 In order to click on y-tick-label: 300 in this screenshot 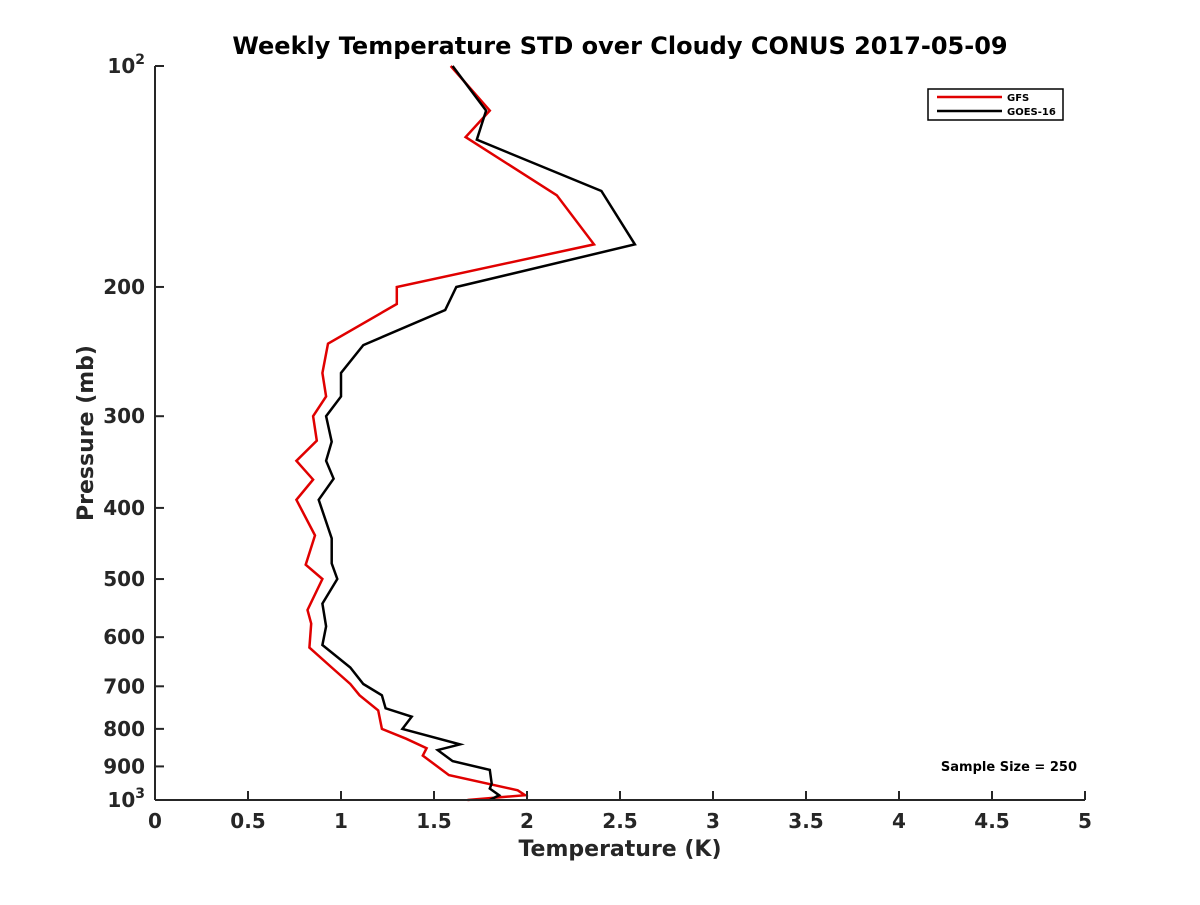, I will do `click(124, 416)`.